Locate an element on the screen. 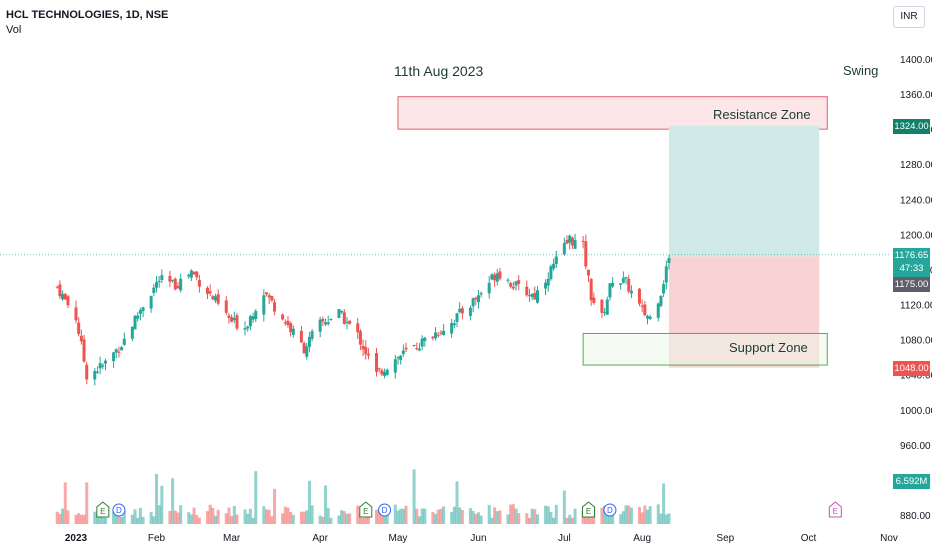 The height and width of the screenshot is (550, 932). x-tick-label: Jul is located at coordinates (564, 538).